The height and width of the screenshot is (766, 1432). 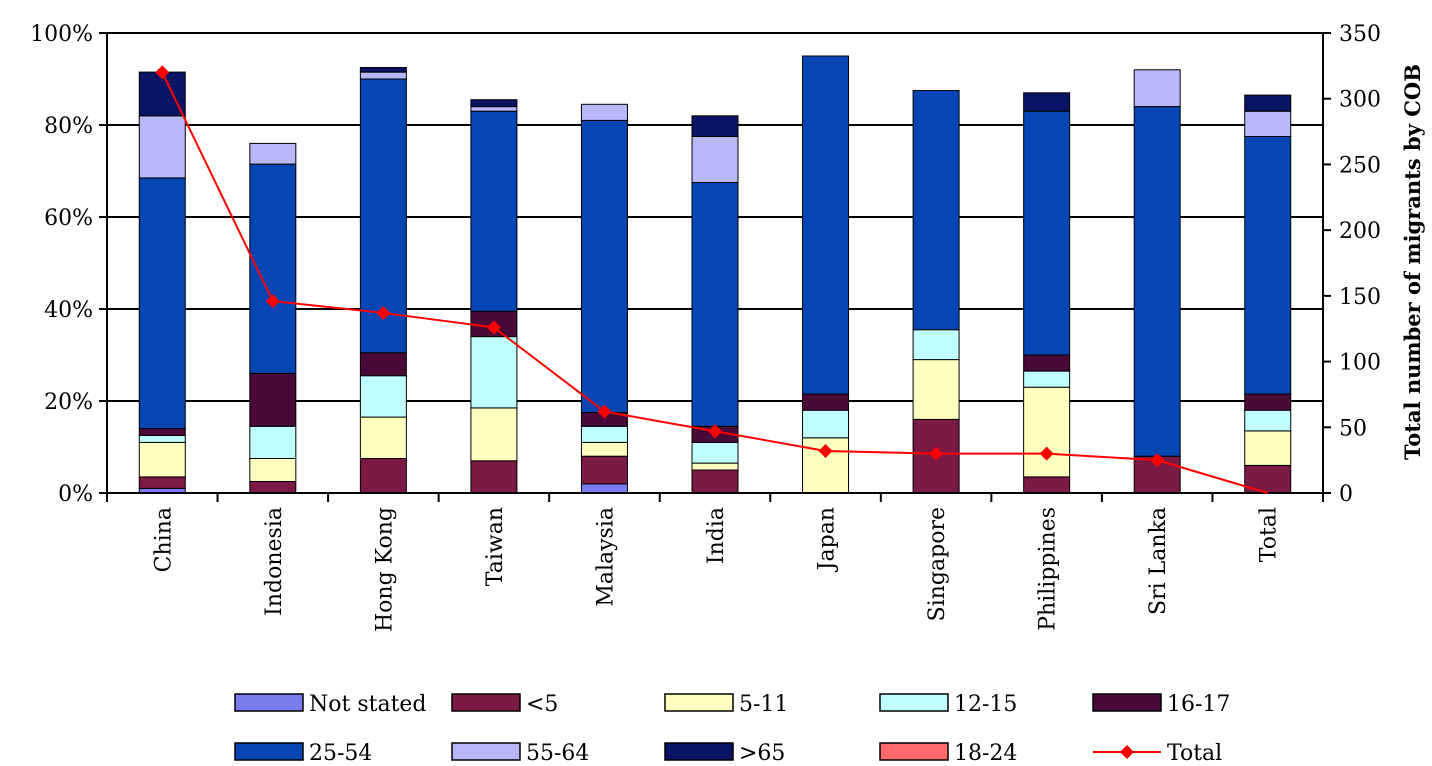 What do you see at coordinates (716, 535) in the screenshot?
I see `category-label-india: India` at bounding box center [716, 535].